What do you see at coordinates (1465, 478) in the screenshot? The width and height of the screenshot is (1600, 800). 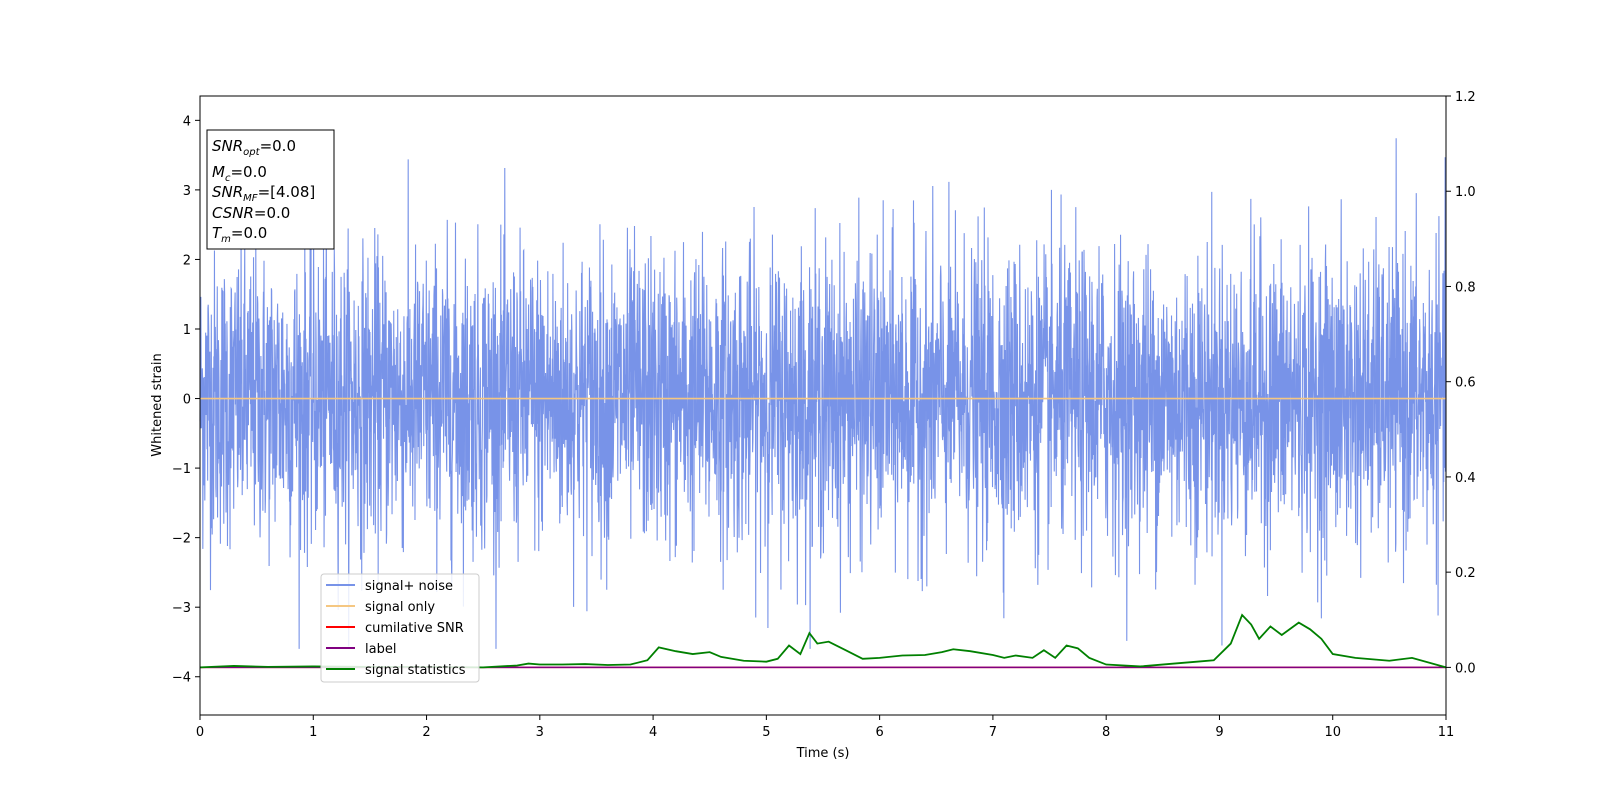 I see `y2-tick-label: 0.4` at bounding box center [1465, 478].